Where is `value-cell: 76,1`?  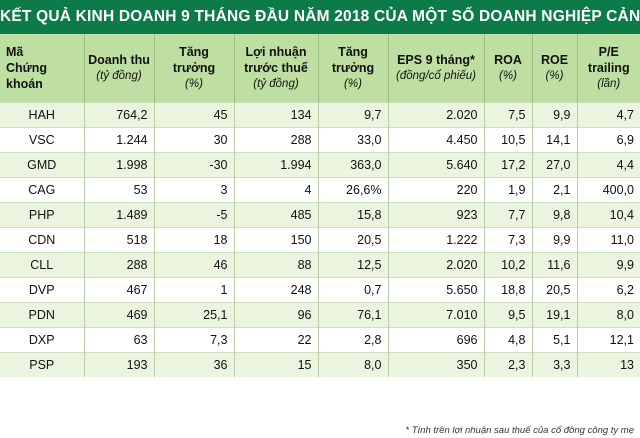 value-cell: 76,1 is located at coordinates (353, 315).